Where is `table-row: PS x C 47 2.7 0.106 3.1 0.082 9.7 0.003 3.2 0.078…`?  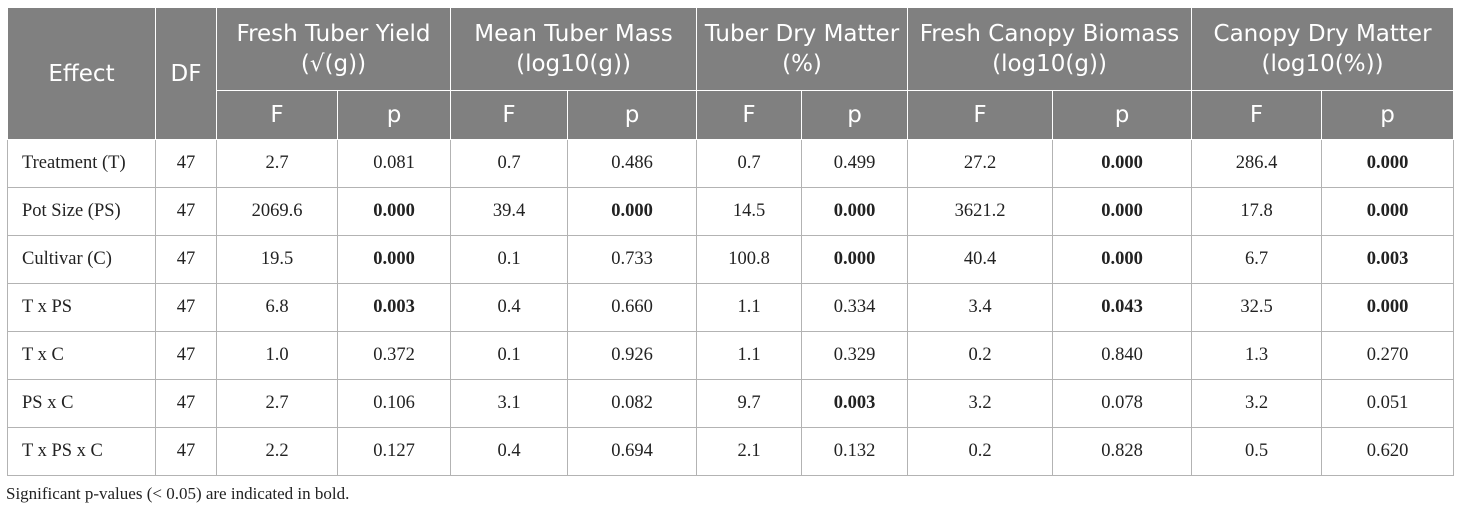 table-row: PS x C 47 2.7 0.106 3.1 0.082 9.7 0.003 3.2 0.078… is located at coordinates (731, 403).